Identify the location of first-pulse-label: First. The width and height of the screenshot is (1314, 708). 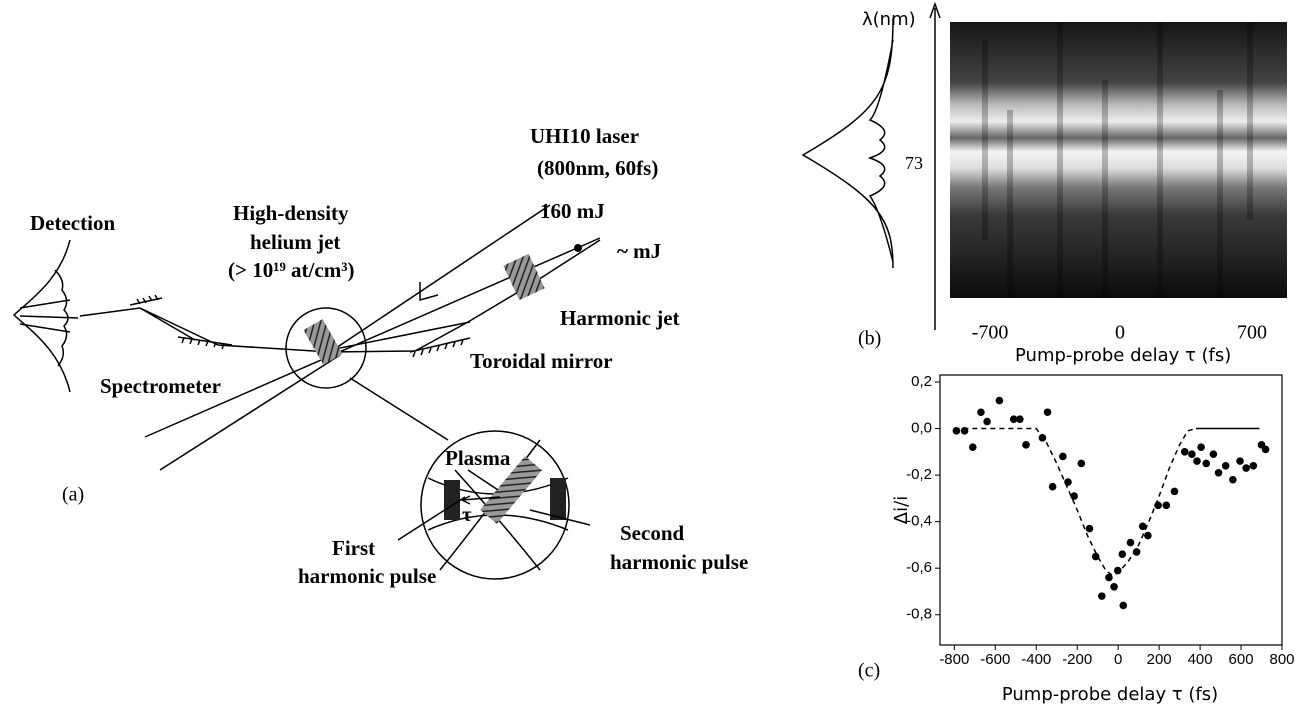
(353, 548).